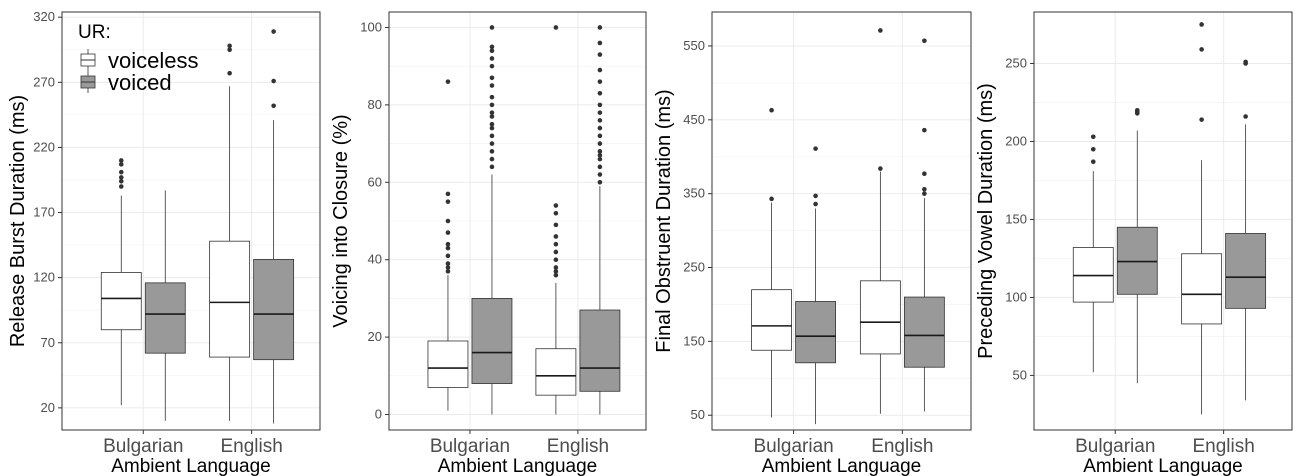 This screenshot has height=476, width=1297. What do you see at coordinates (44, 16) in the screenshot?
I see `y-tick-label: 320` at bounding box center [44, 16].